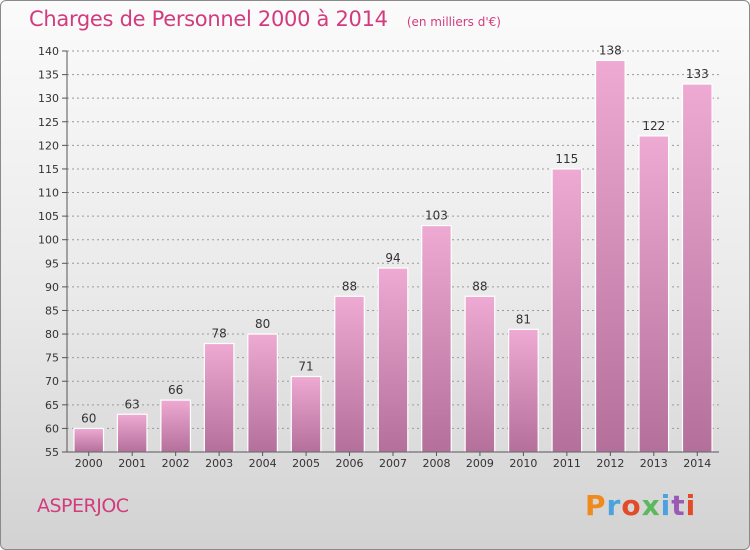 This screenshot has width=750, height=550. Describe the element at coordinates (48, 145) in the screenshot. I see `y-tick-label: 120` at that location.